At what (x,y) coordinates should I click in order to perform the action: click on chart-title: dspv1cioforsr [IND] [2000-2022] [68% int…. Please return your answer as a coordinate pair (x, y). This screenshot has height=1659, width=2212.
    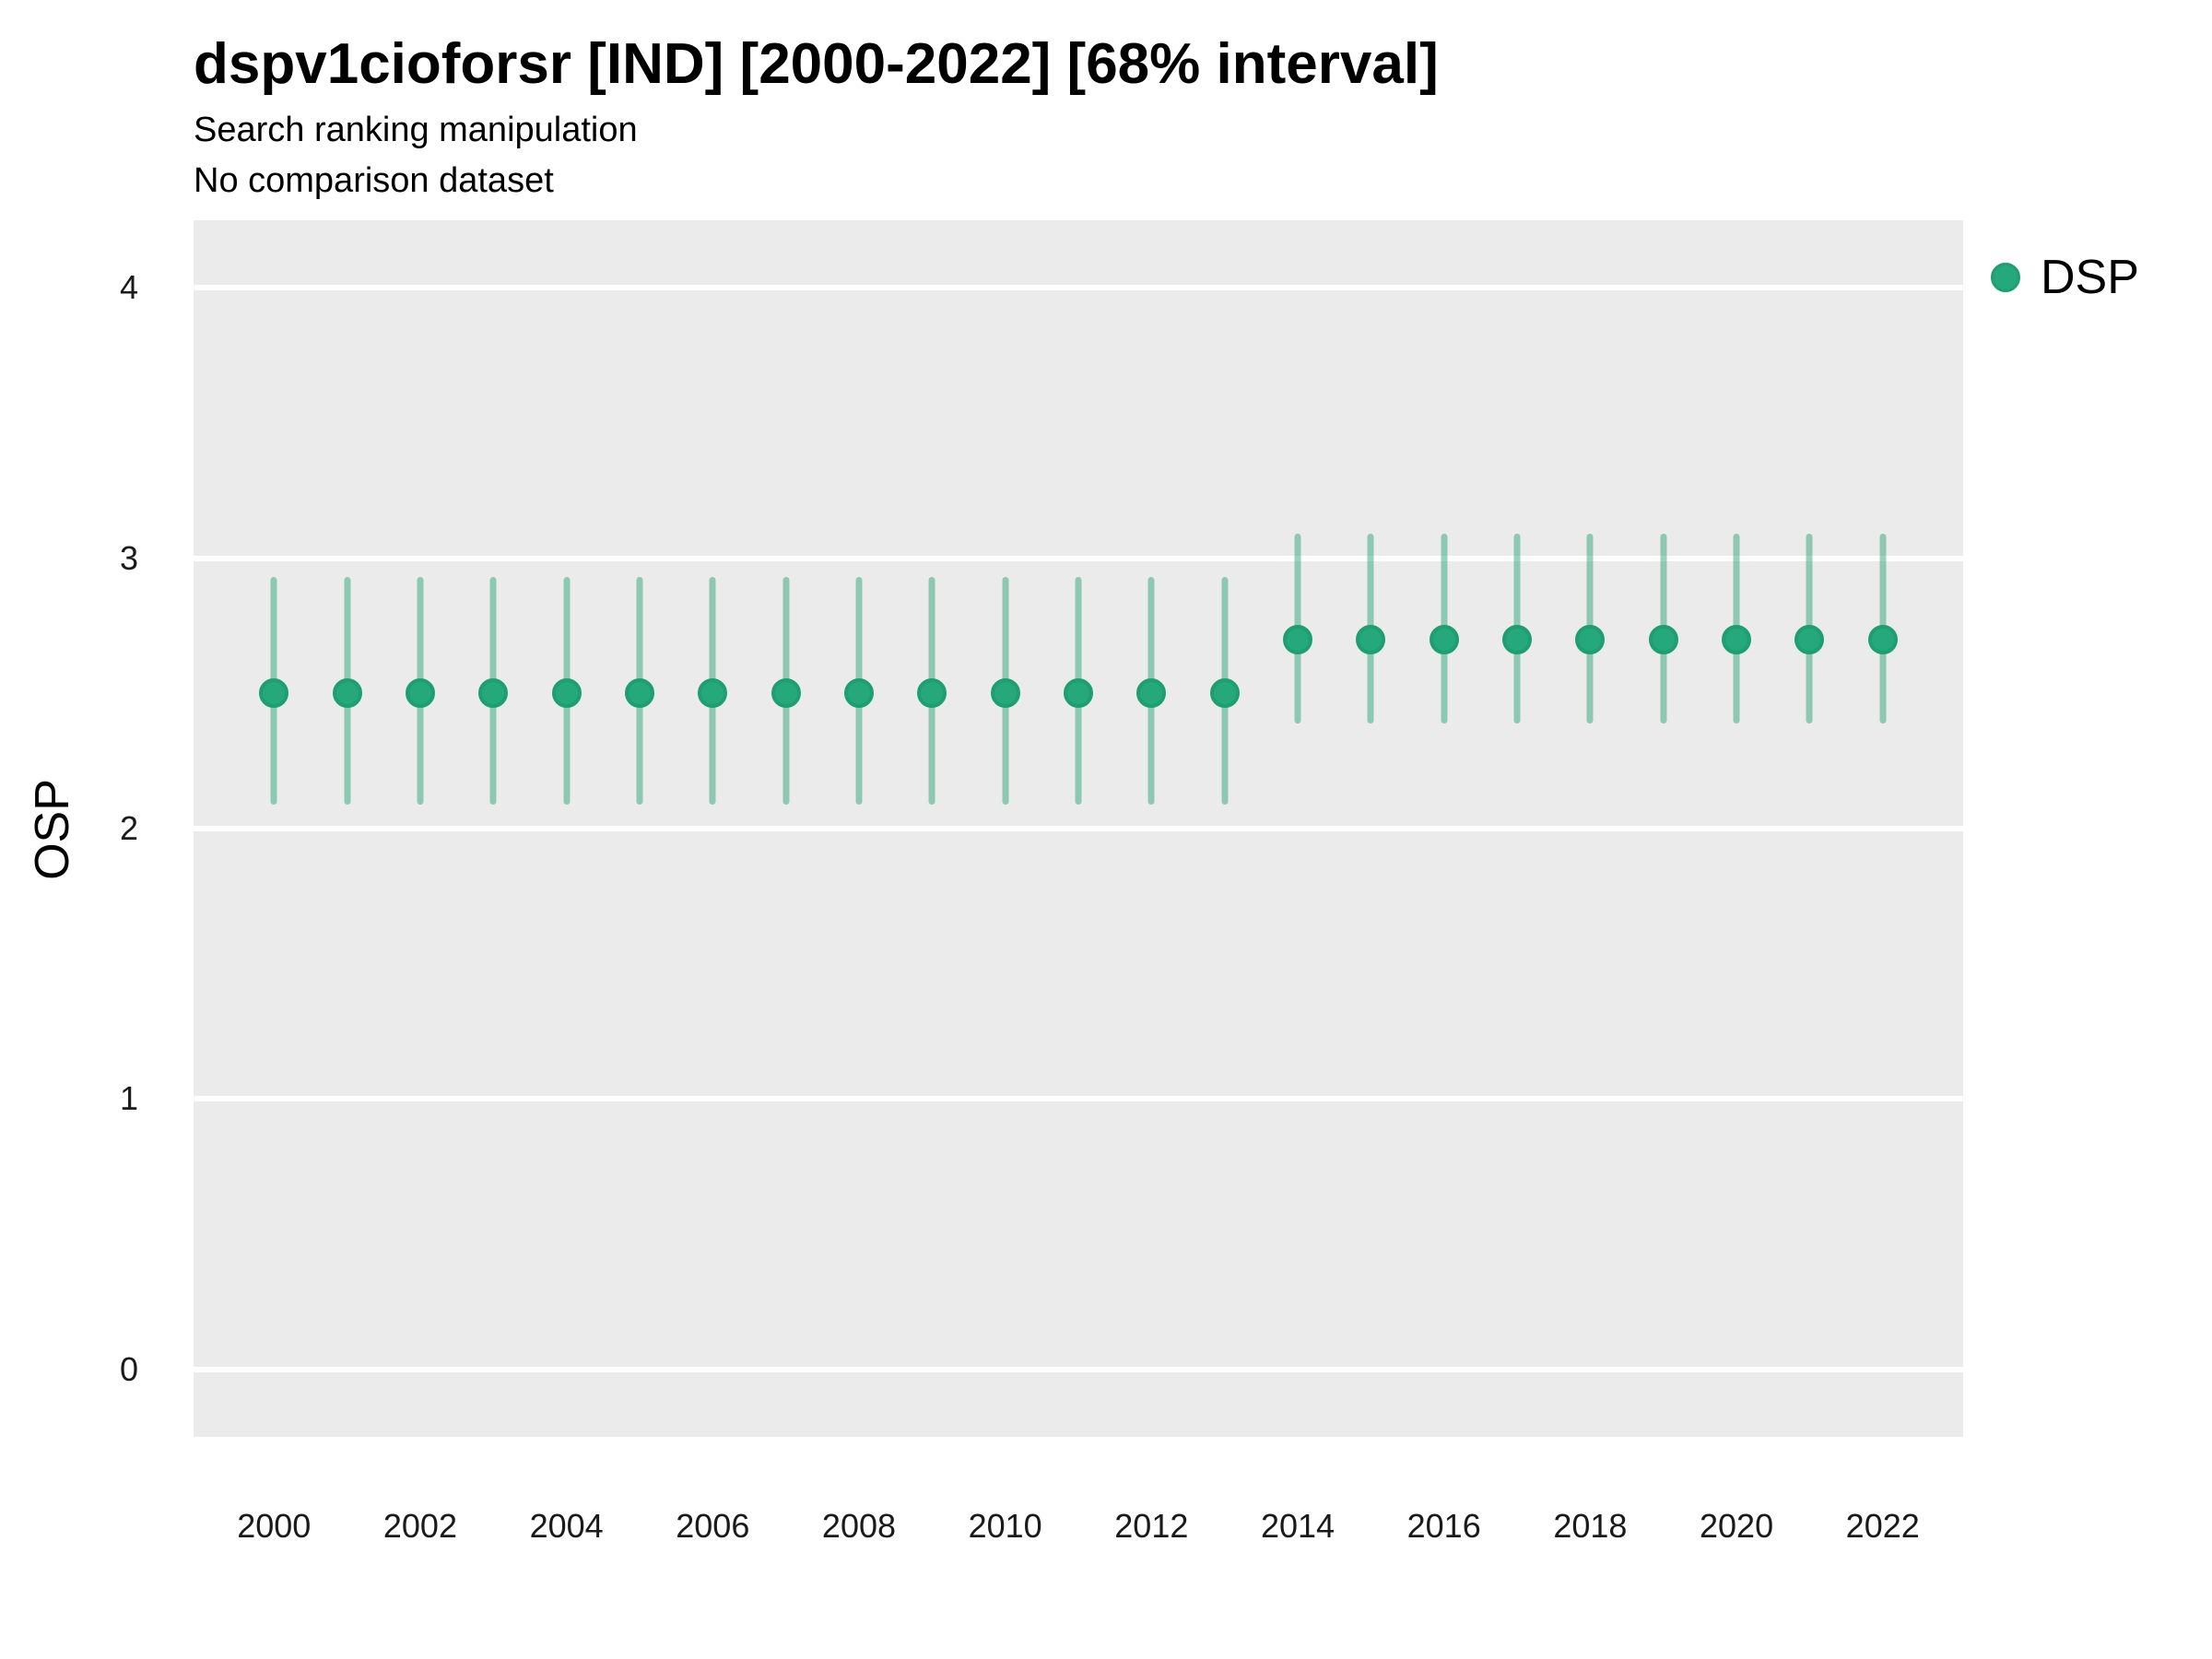
    Looking at the image, I should click on (816, 64).